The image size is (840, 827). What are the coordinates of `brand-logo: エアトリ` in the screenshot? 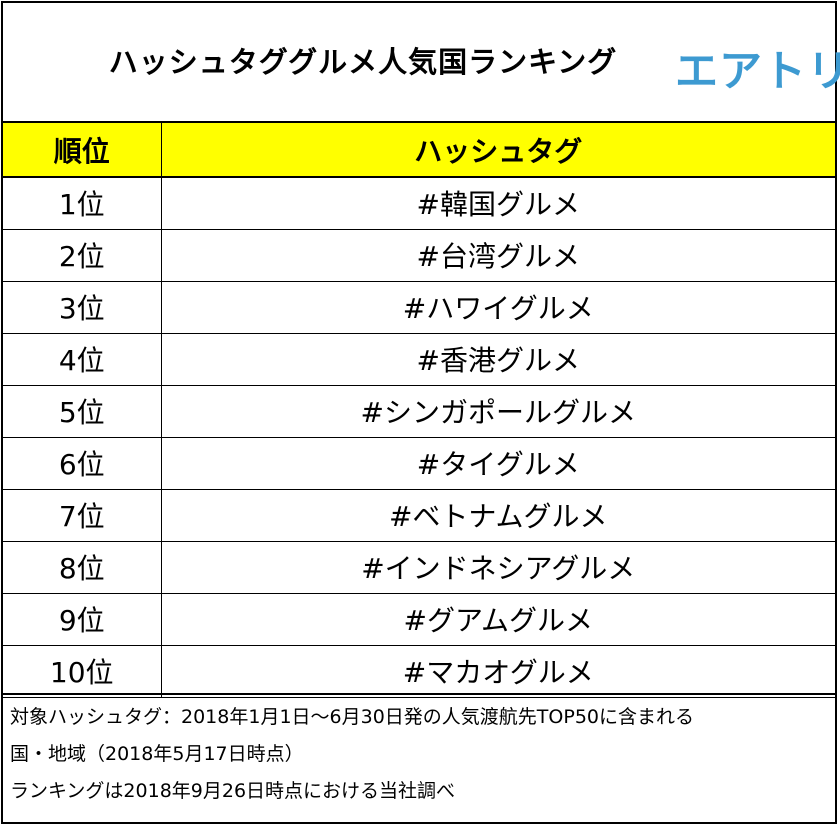 It's located at (757, 72).